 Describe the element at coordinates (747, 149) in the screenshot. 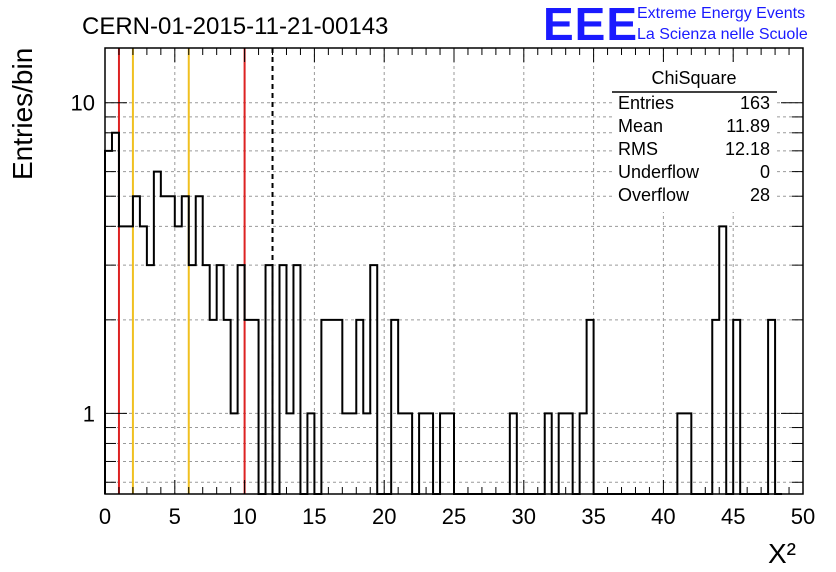

I see `stats-value: 12.18` at that location.